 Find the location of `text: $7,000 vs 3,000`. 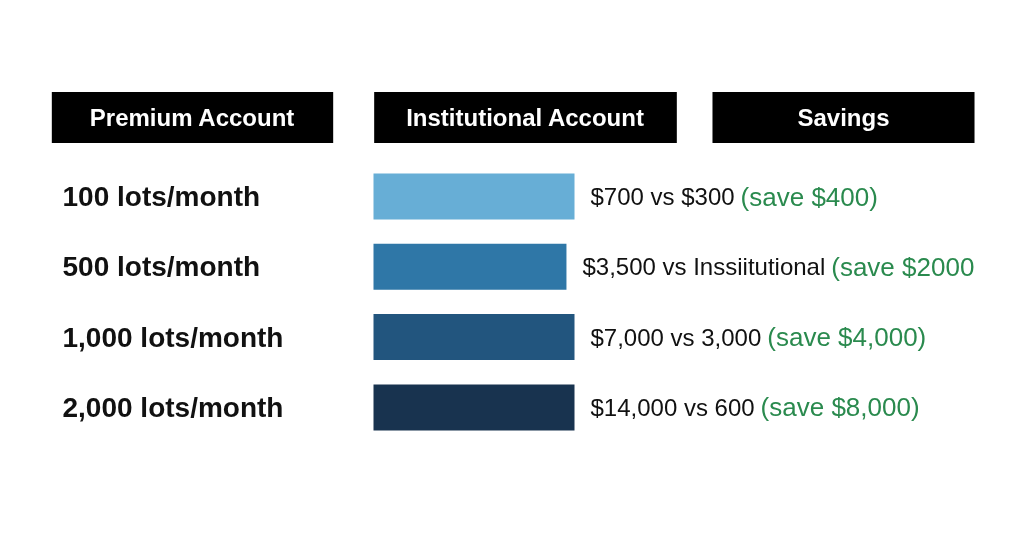

text: $7,000 vs 3,000 is located at coordinates (676, 337).